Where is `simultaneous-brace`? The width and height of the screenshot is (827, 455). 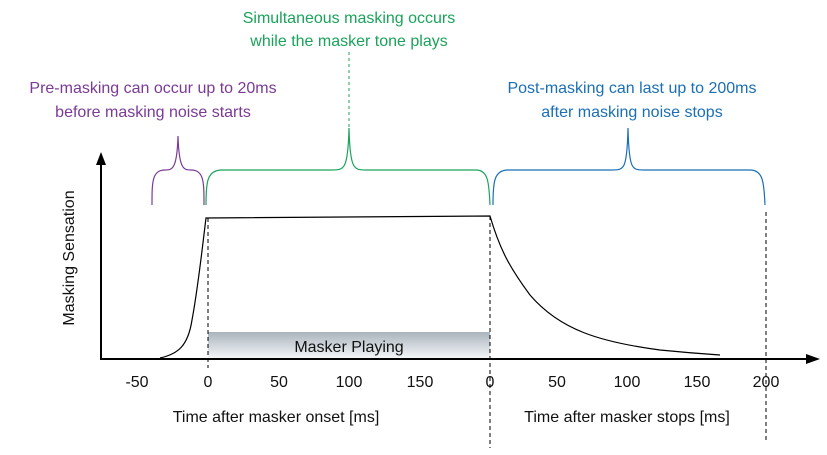 simultaneous-brace is located at coordinates (348, 166).